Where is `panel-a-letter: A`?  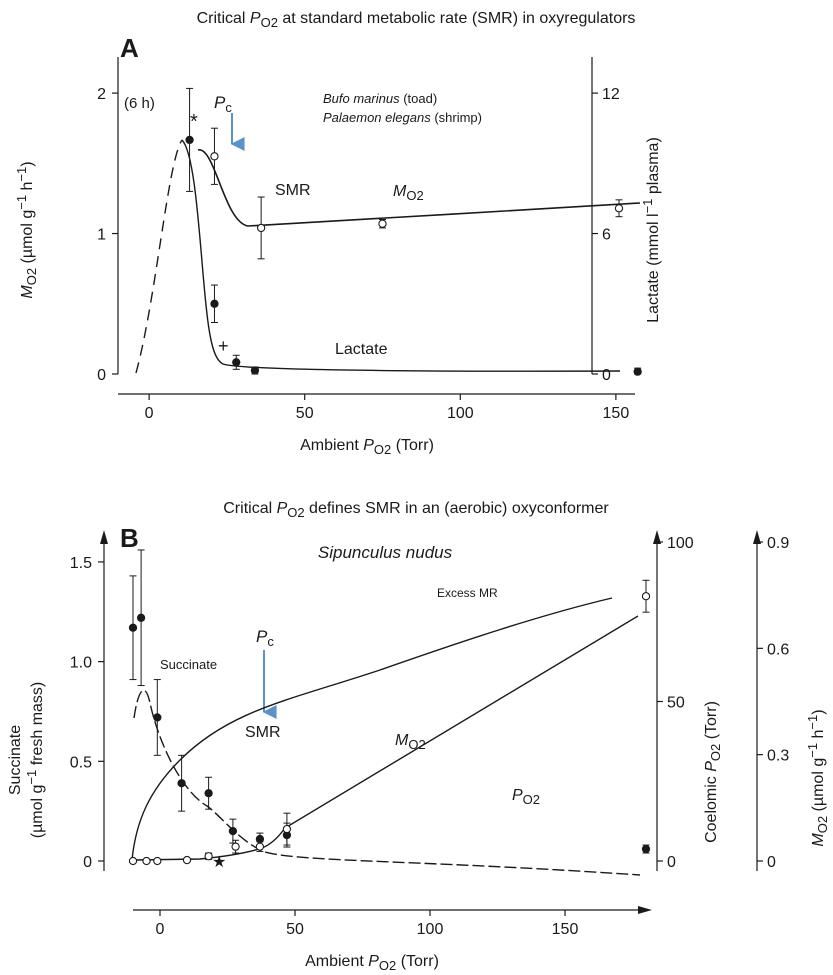 panel-a-letter: A is located at coordinates (129, 48).